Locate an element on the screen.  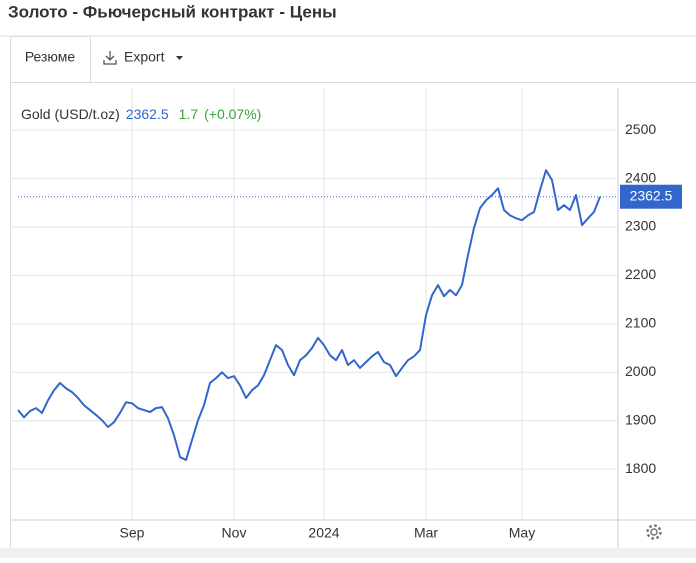
last-price-box is located at coordinates (651, 196).